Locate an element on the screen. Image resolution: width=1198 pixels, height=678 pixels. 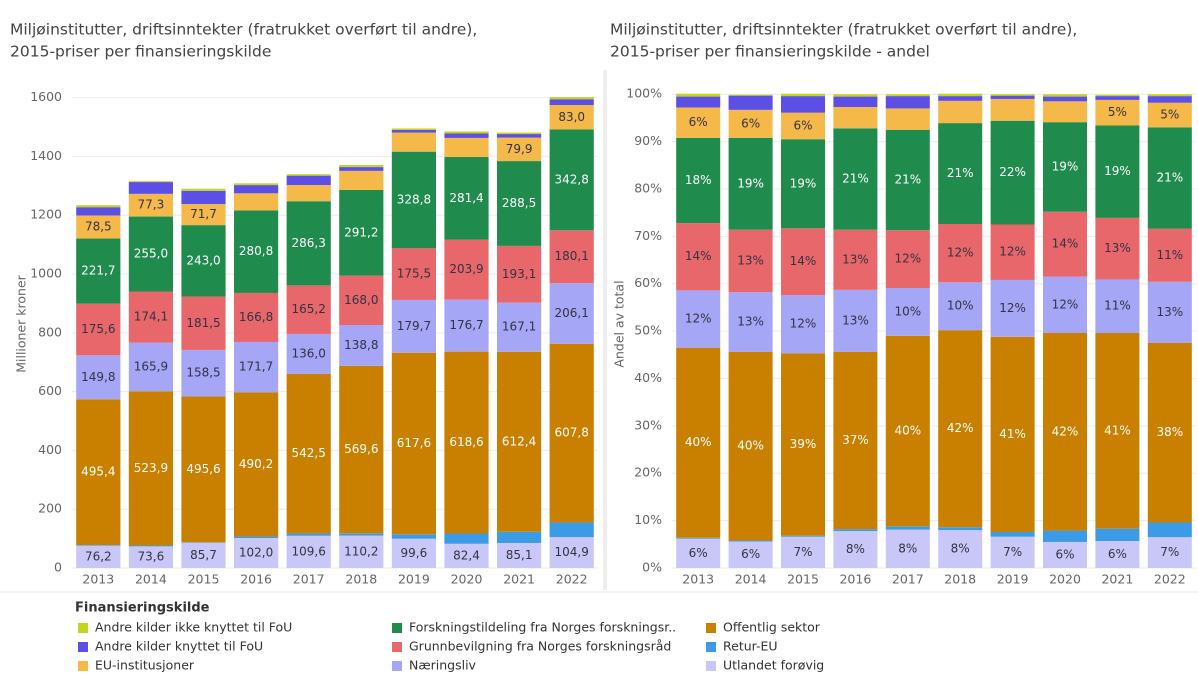
x-tick-label: 2016 is located at coordinates (855, 579).